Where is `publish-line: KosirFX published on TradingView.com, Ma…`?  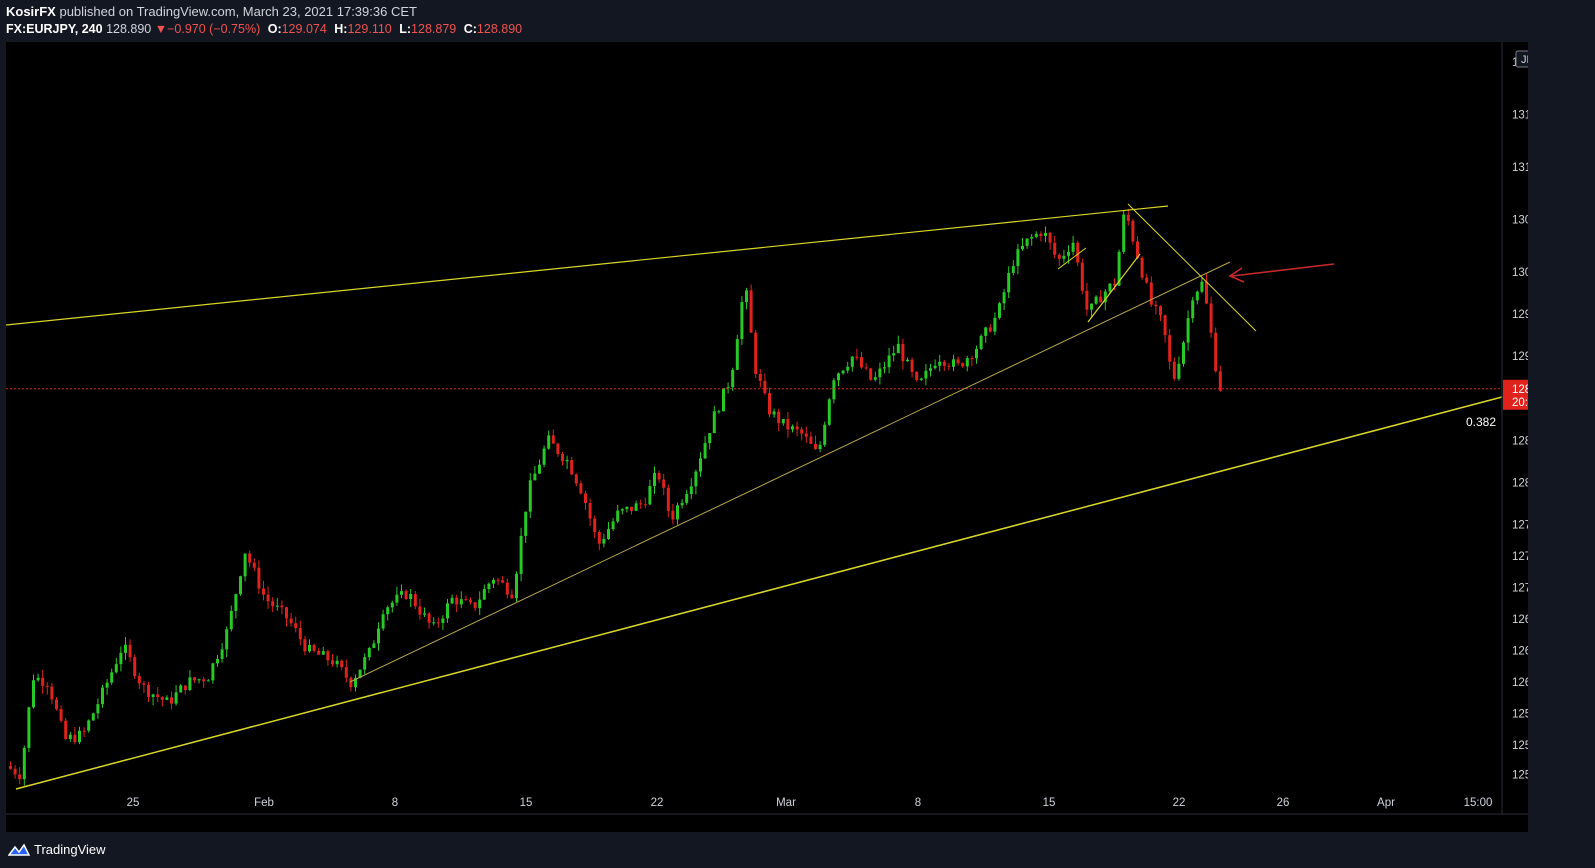
publish-line: KosirFX published on TradingView.com, Ma… is located at coordinates (211, 11).